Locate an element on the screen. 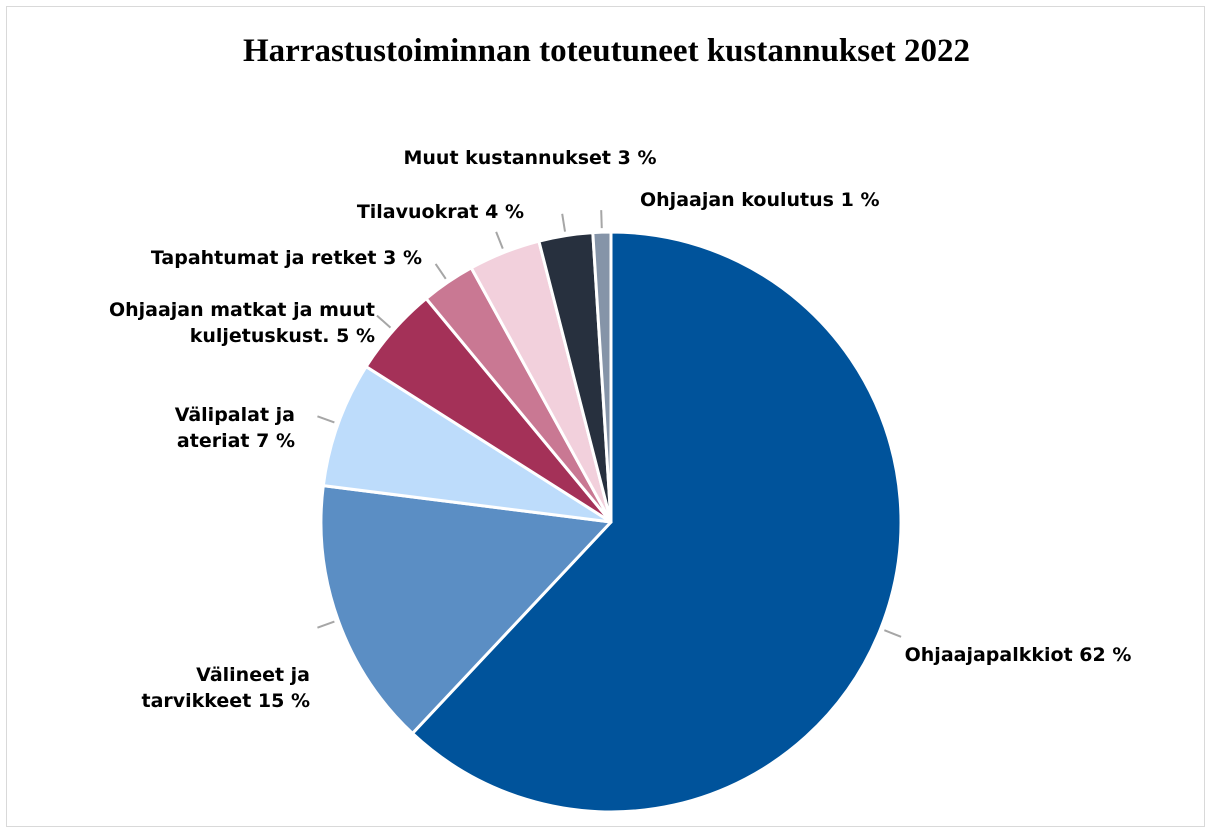 Image resolution: width=1213 pixels, height=835 pixels. data-label: Välineet ja tarvikkeet 15 % is located at coordinates (210, 688).